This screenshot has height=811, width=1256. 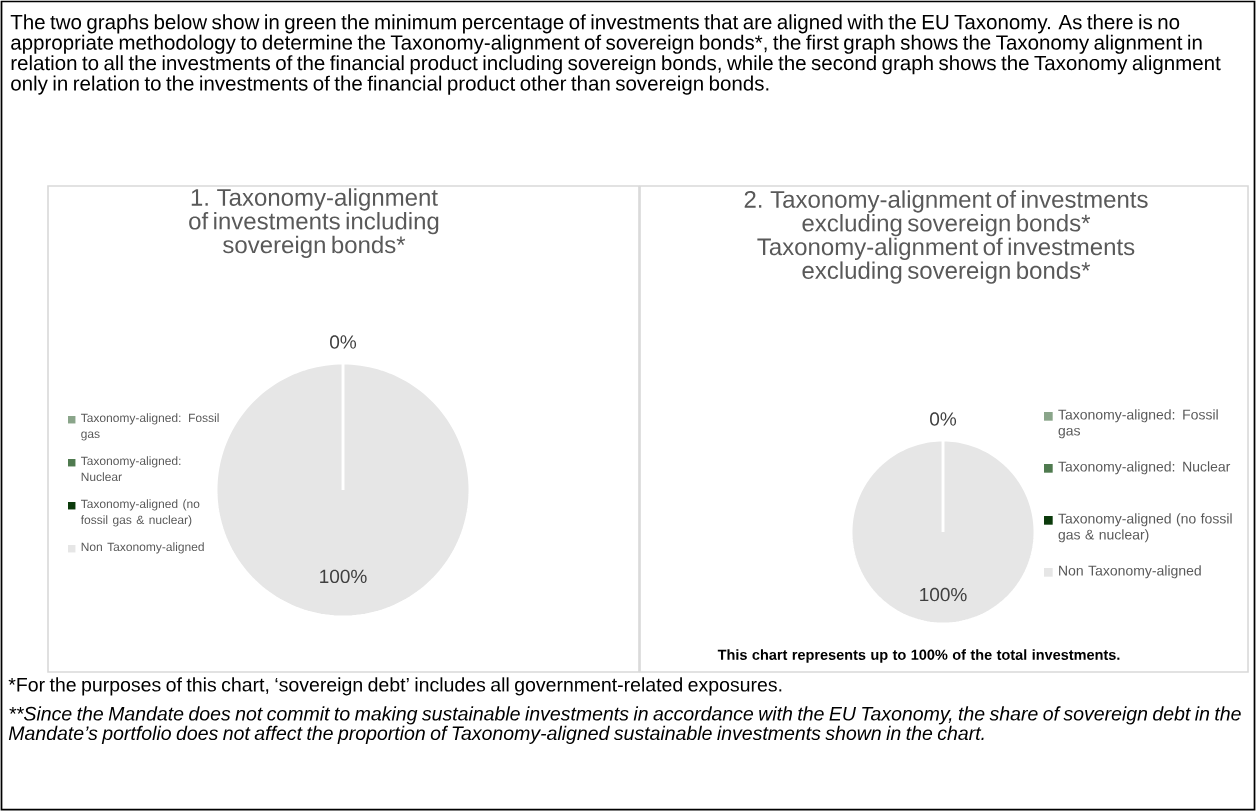 What do you see at coordinates (314, 223) in the screenshot?
I see `chart-title: 1. Taxonomy-alignment of investments including sovereign bonds*` at bounding box center [314, 223].